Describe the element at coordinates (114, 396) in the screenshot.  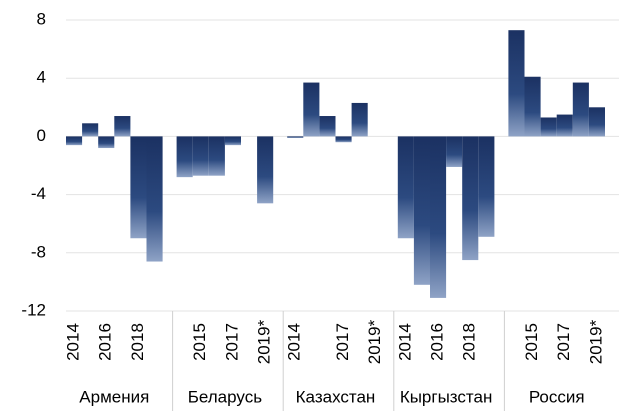
I see `group-label: Армения` at that location.